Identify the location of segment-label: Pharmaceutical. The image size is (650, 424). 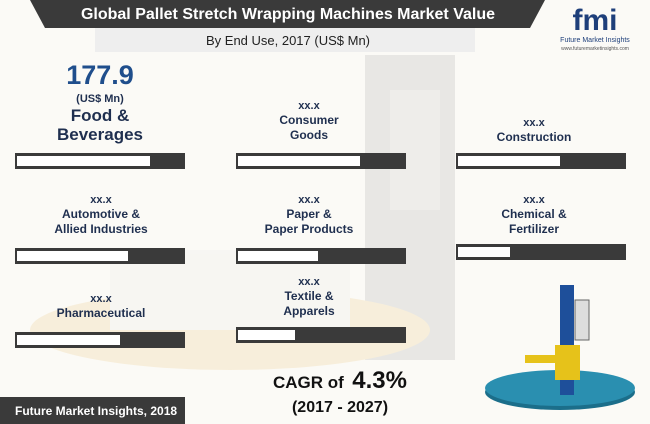
(101, 313).